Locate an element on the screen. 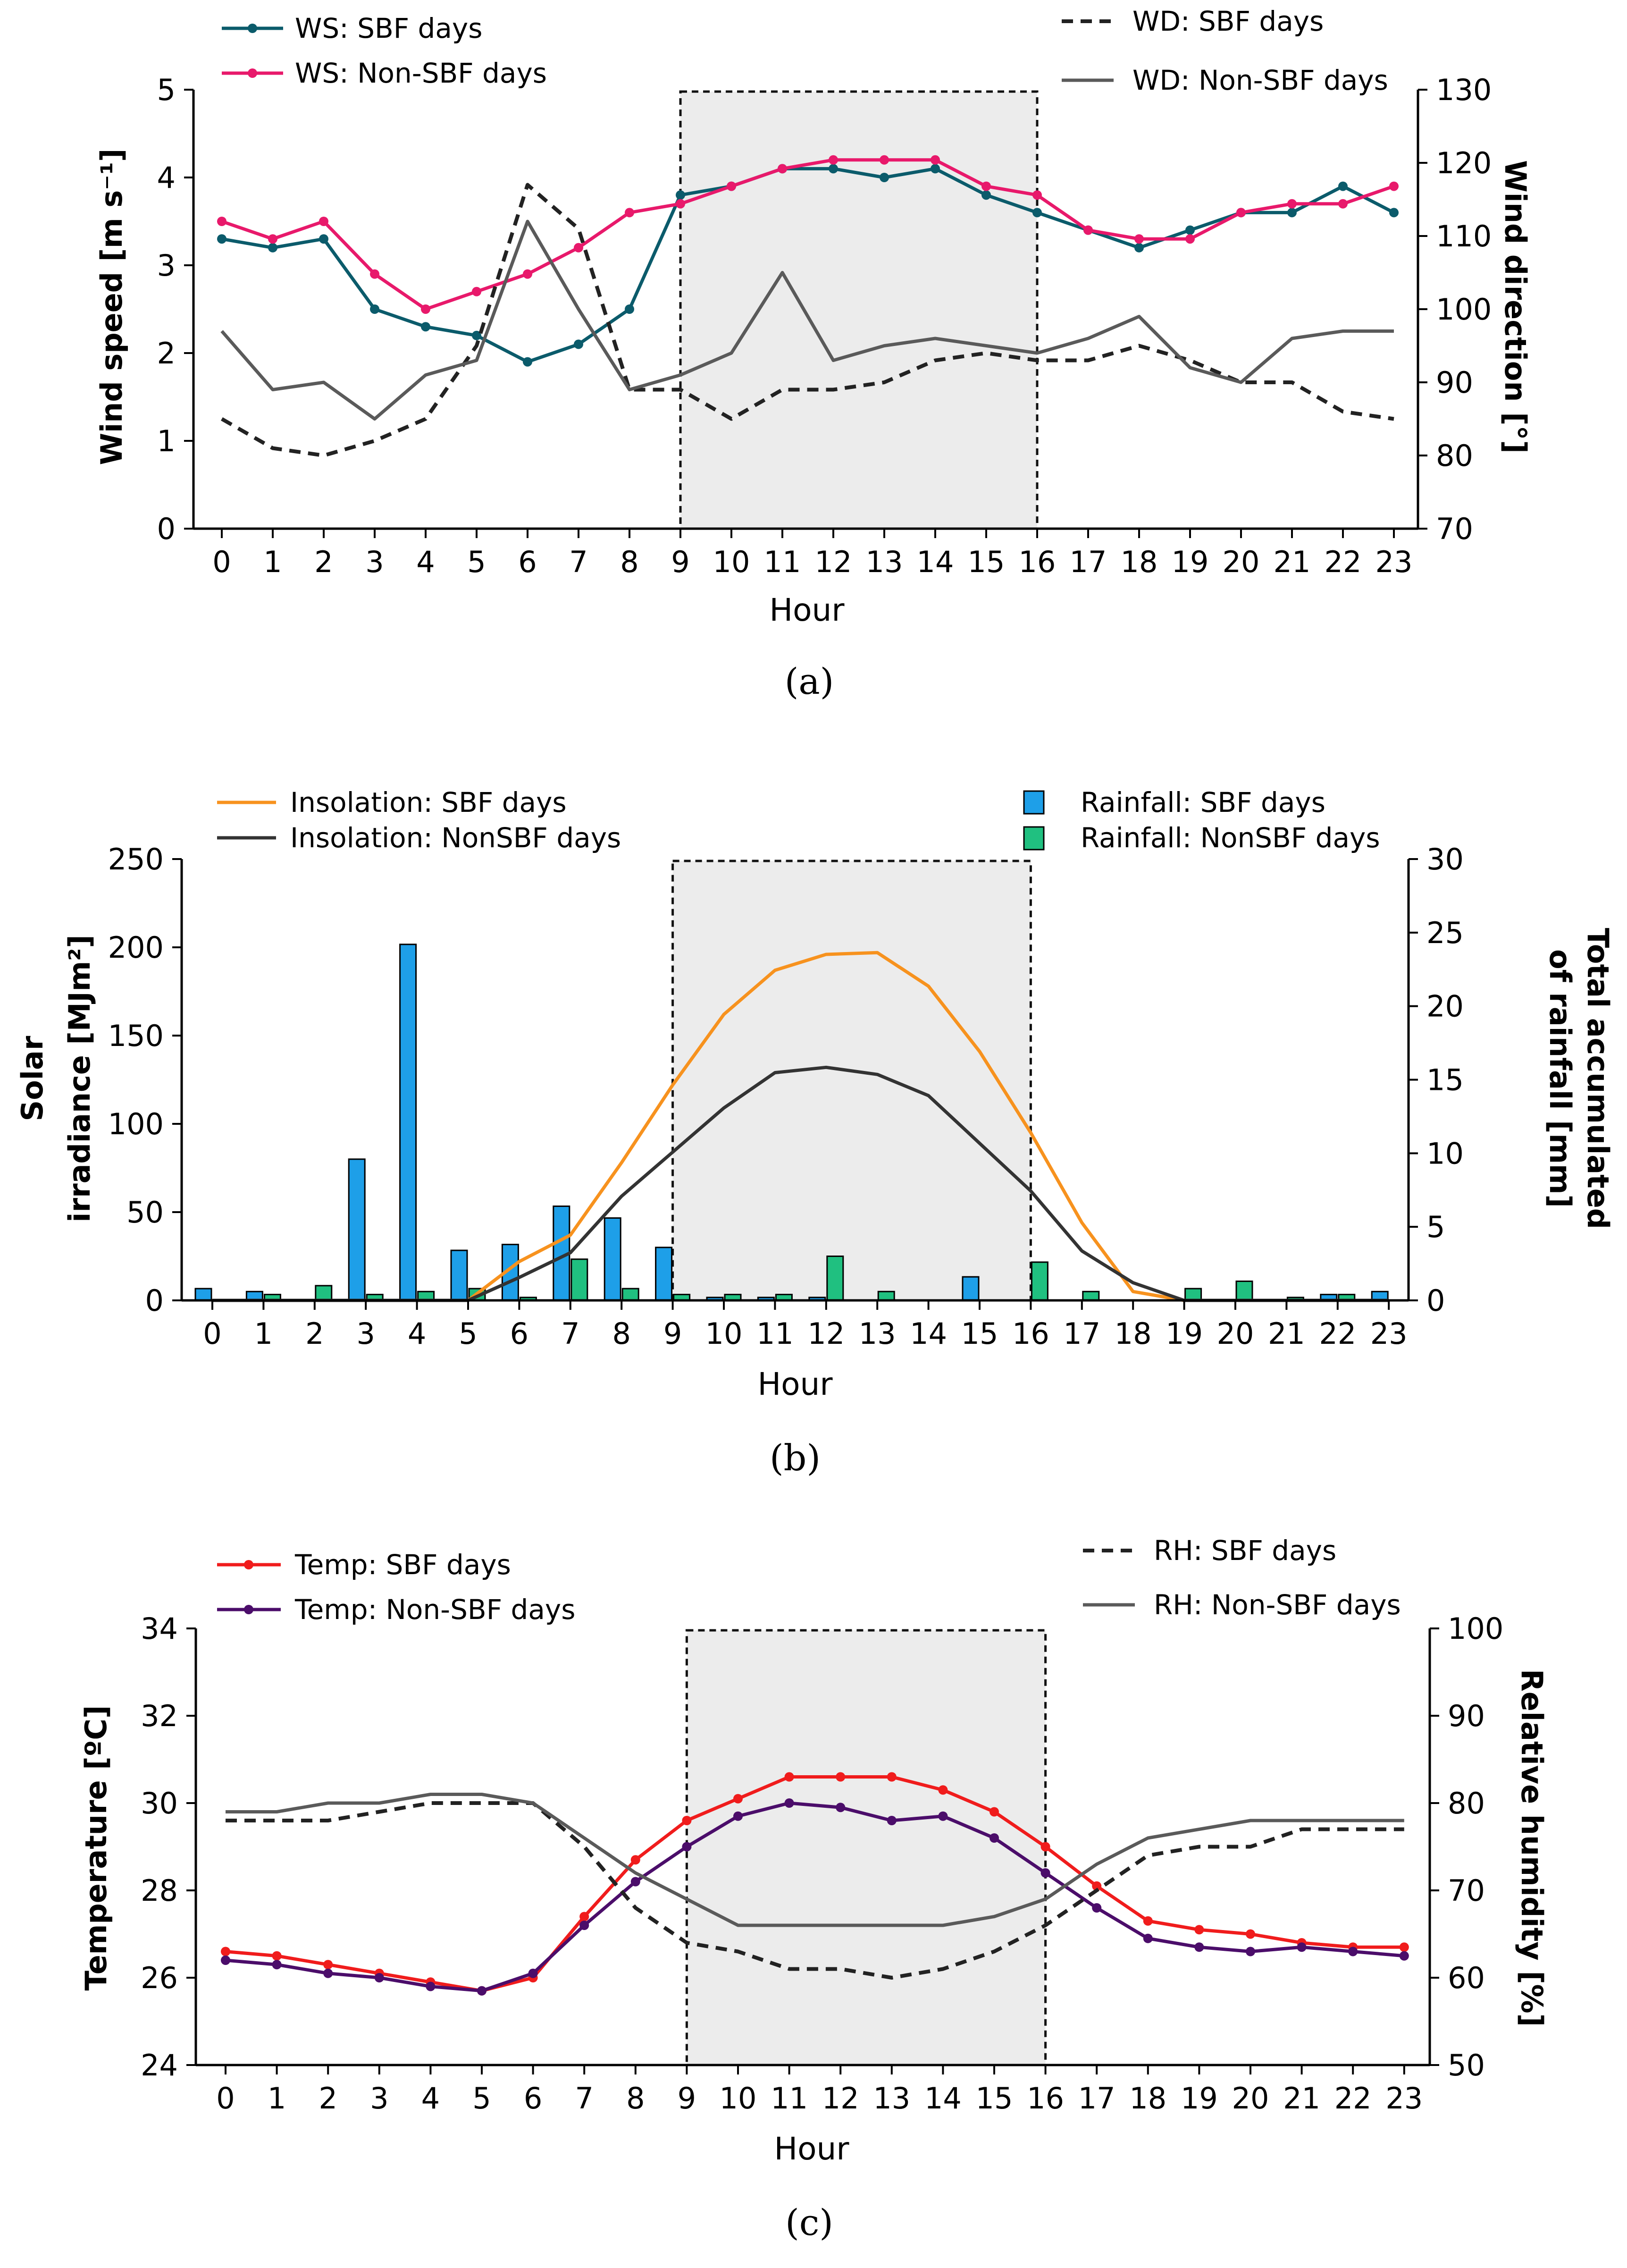  y-tick-label-left: 250 is located at coordinates (136, 859).